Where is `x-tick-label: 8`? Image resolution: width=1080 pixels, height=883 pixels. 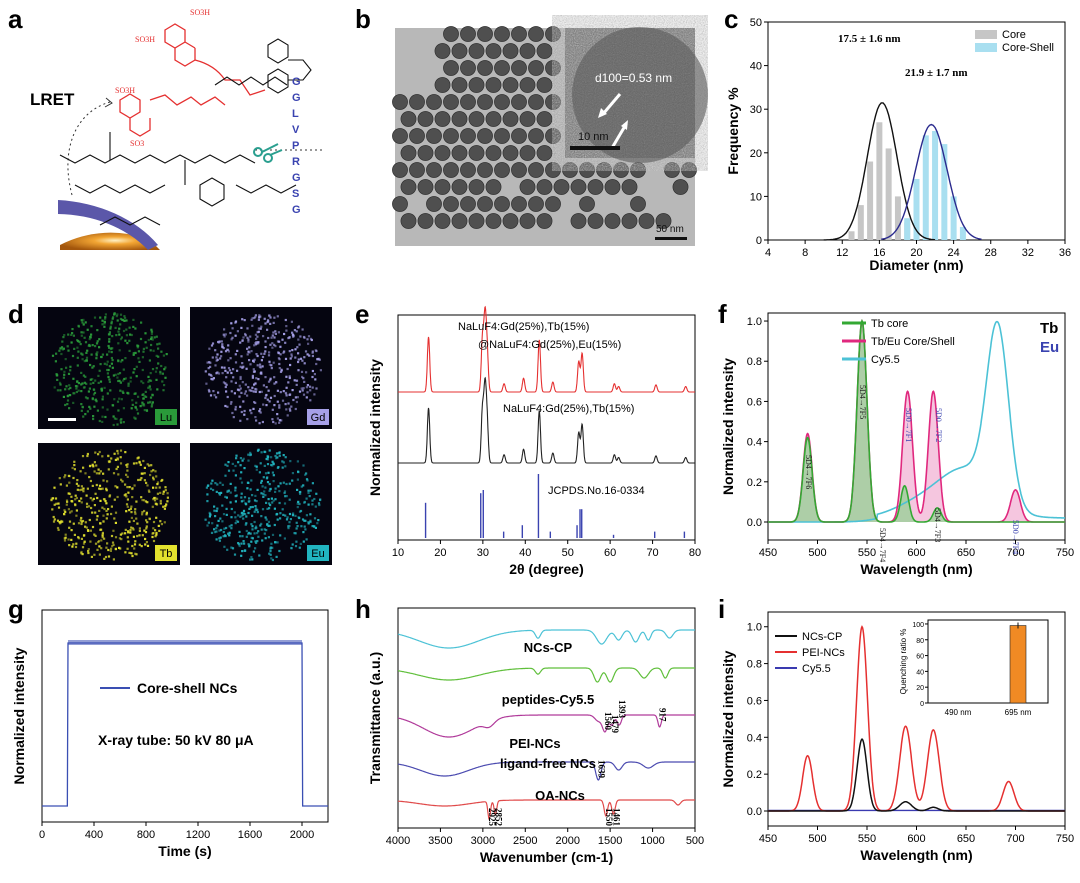
x-tick-label: 8 is located at coordinates (805, 253).